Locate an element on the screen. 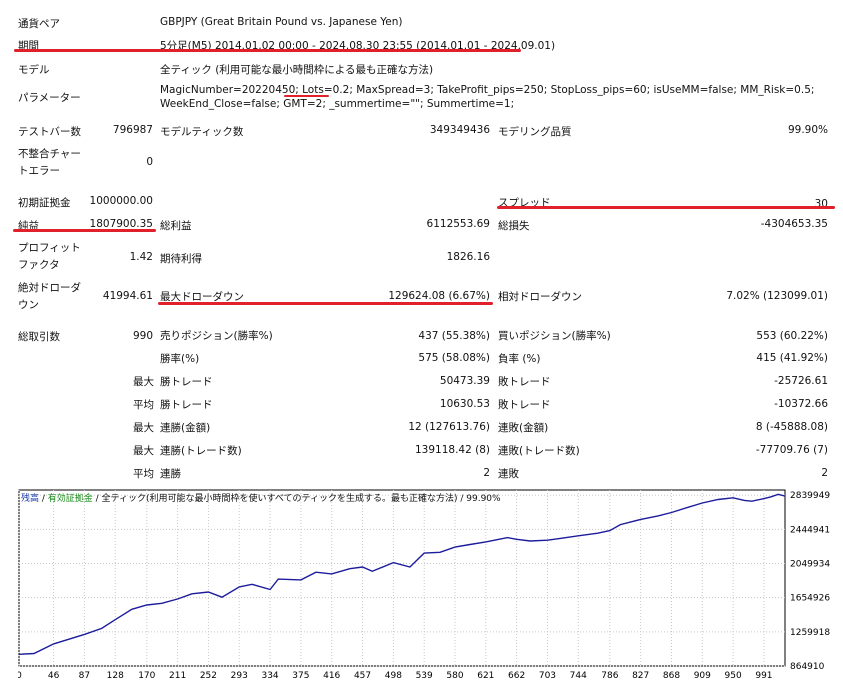  cons-win-amt-value: 12 (127613.76) is located at coordinates (449, 427).